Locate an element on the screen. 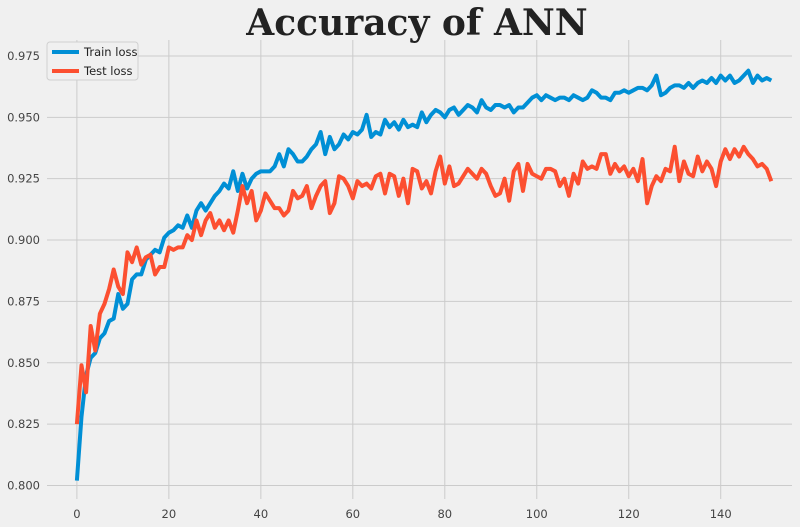 The width and height of the screenshot is (800, 527). legend-label-train-loss: Train loss is located at coordinates (110, 52).